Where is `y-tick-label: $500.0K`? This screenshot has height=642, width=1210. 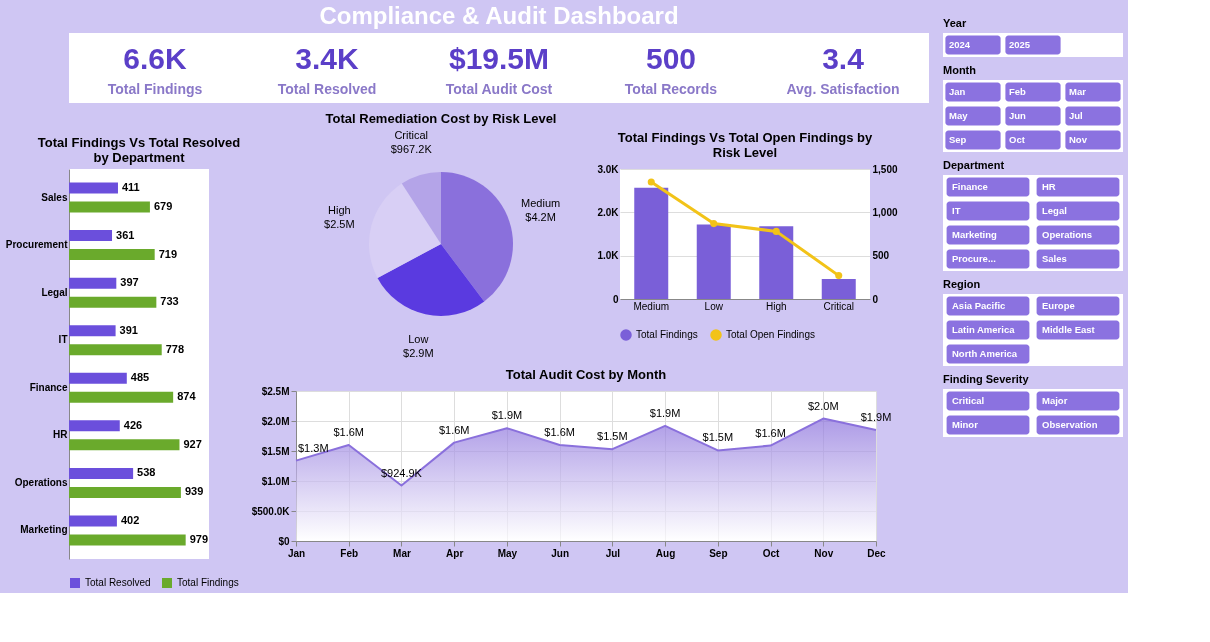
y-tick-label: $500.0K is located at coordinates (271, 511).